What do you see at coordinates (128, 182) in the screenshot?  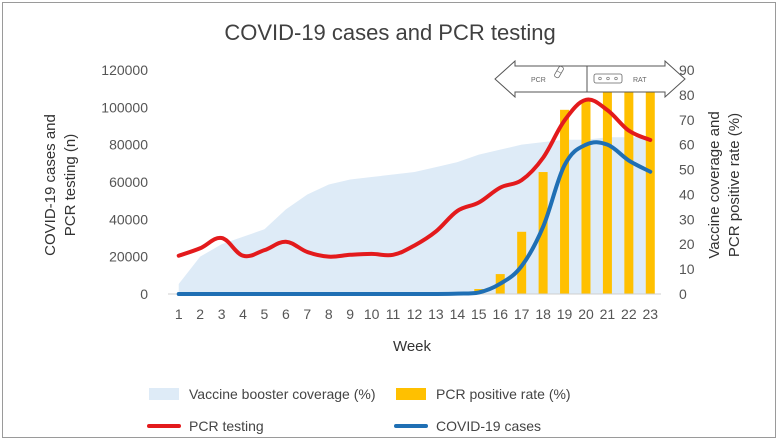 I see `left-tick-label: 60000` at bounding box center [128, 182].